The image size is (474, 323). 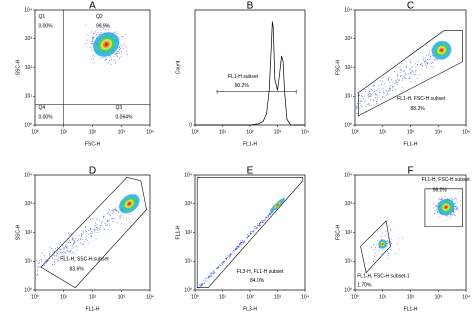 I want to click on y-tick-label: 10², so click(x=349, y=233).